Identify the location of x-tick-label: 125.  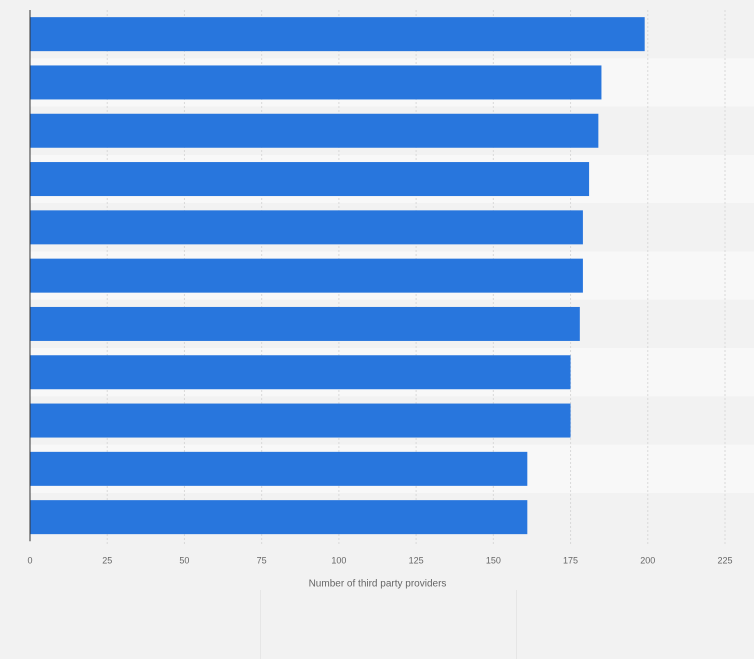
(416, 560).